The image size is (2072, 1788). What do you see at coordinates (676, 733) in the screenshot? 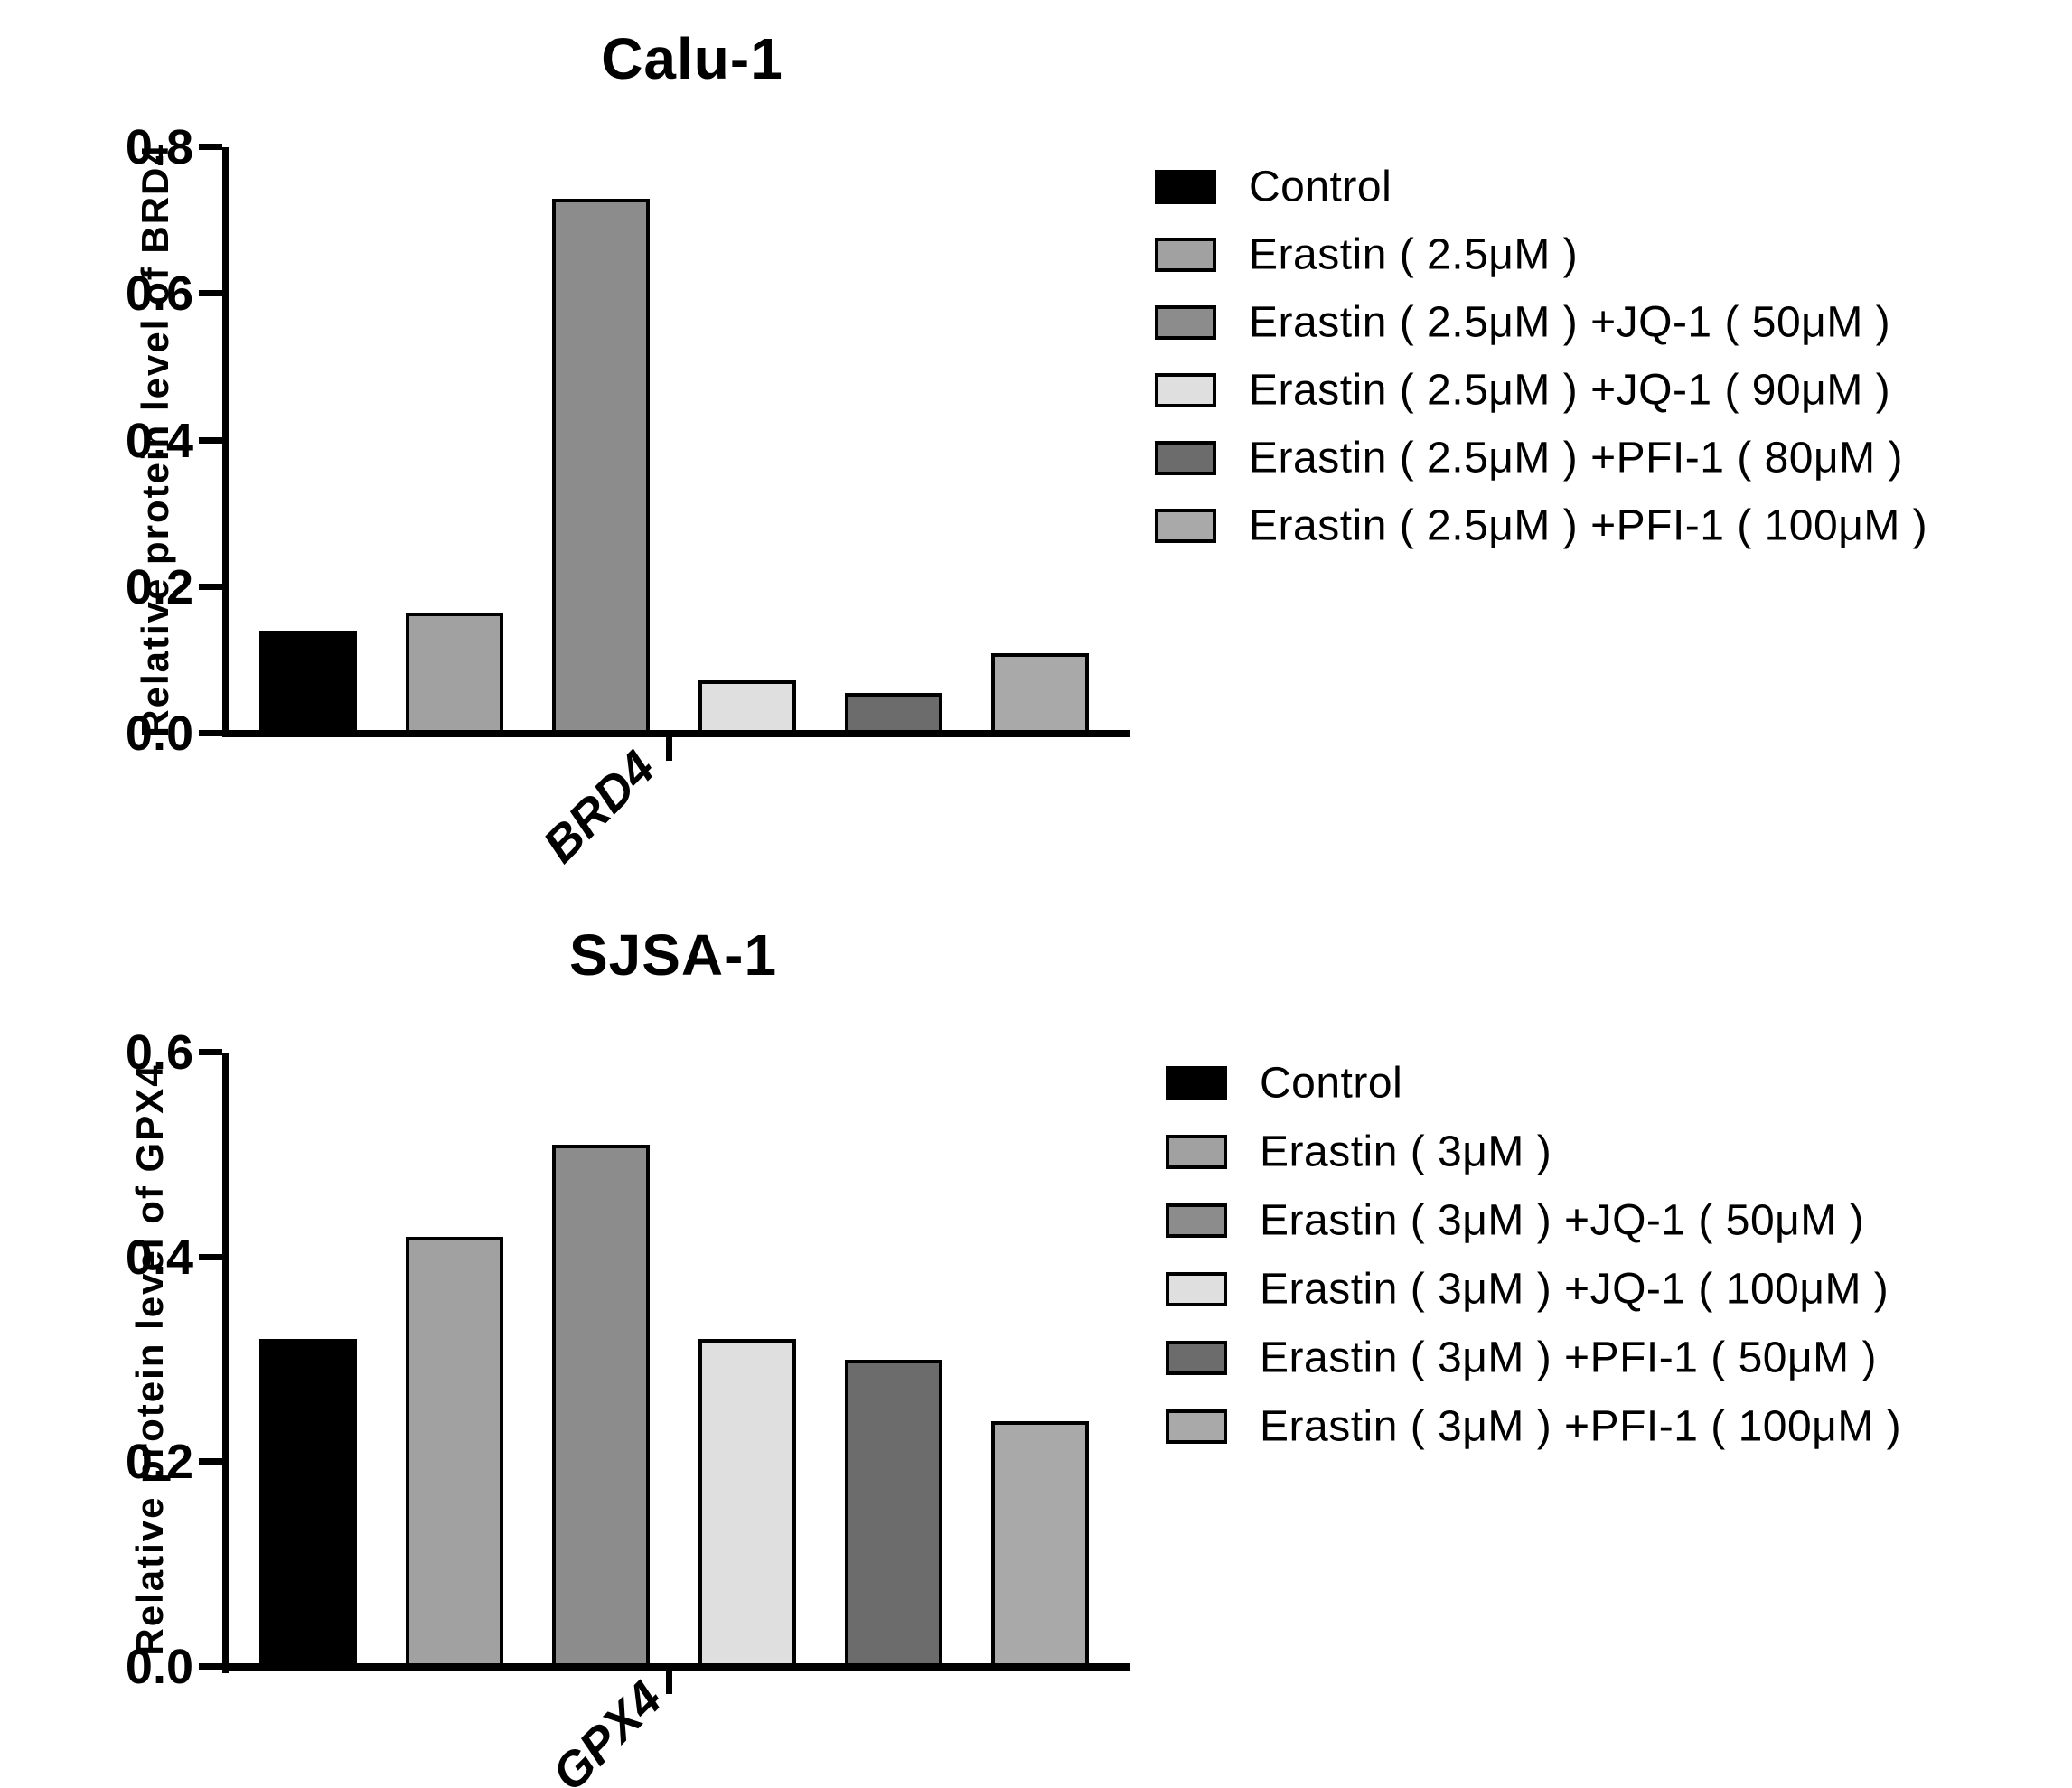
I see `chart1-x-axis` at bounding box center [676, 733].